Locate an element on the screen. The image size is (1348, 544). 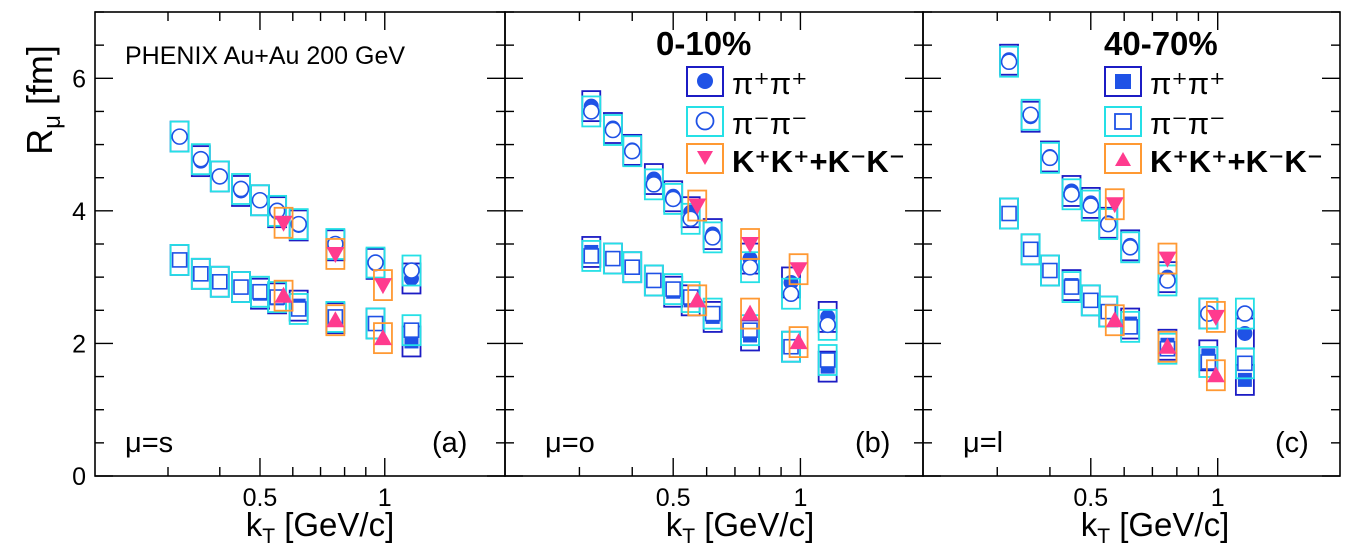
panel-label-c: (c) is located at coordinates (1292, 443).